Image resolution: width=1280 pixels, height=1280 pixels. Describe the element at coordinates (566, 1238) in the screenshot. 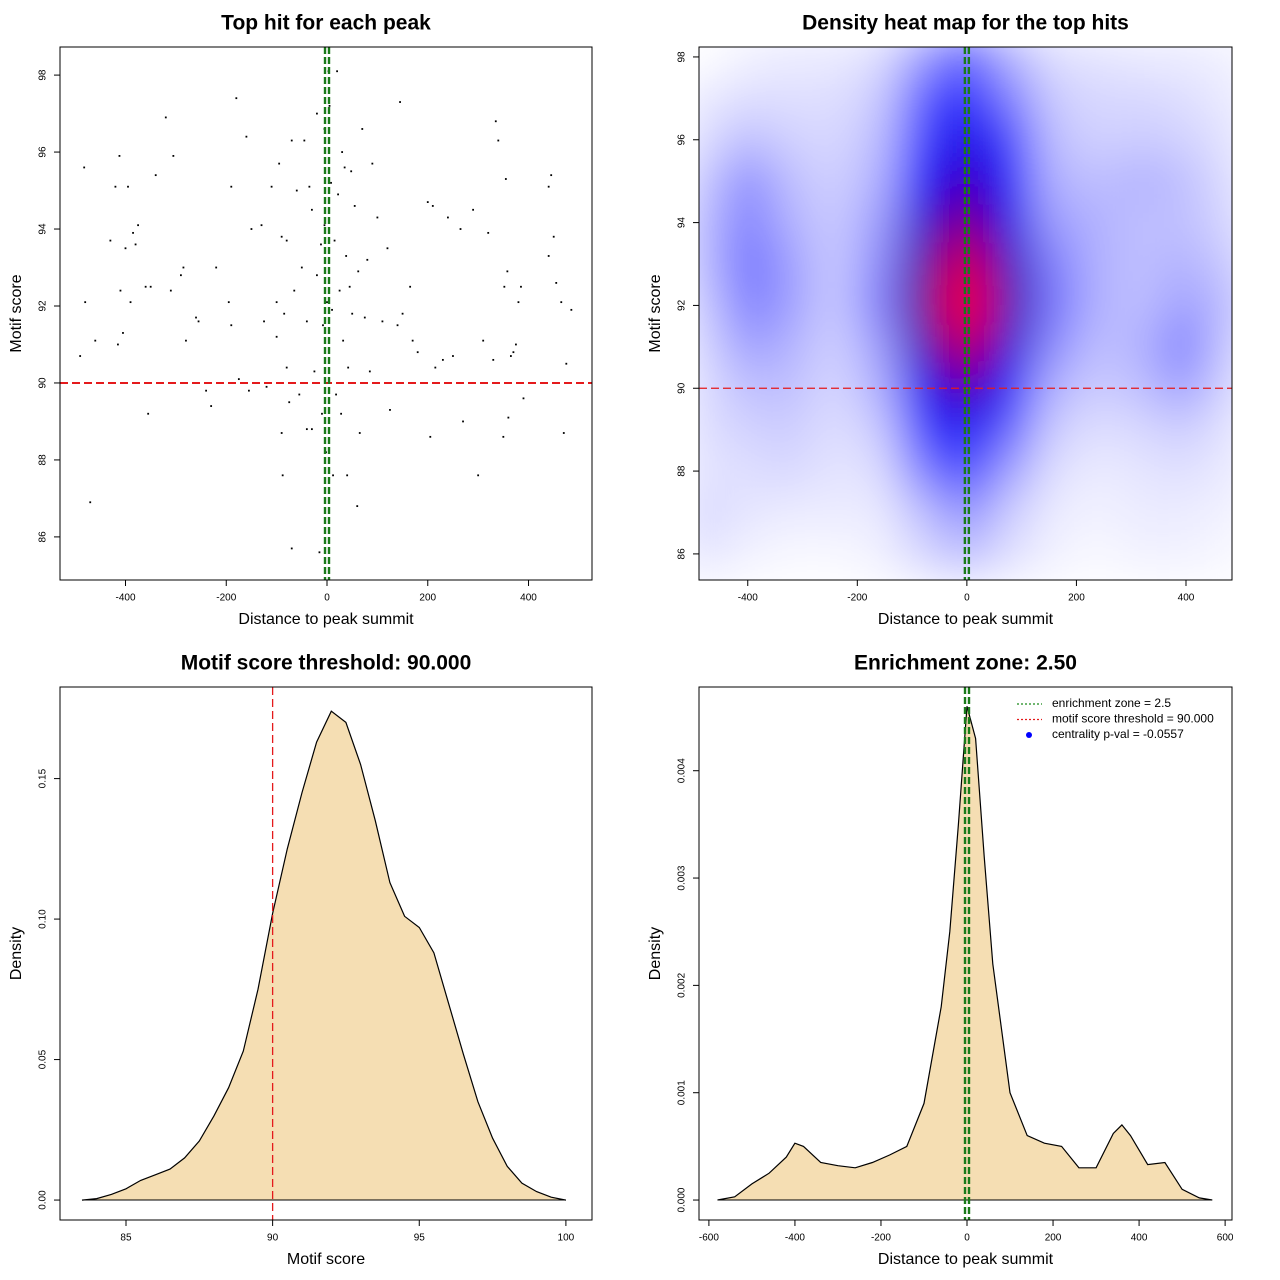

I see `x-tick-label: 100` at that location.